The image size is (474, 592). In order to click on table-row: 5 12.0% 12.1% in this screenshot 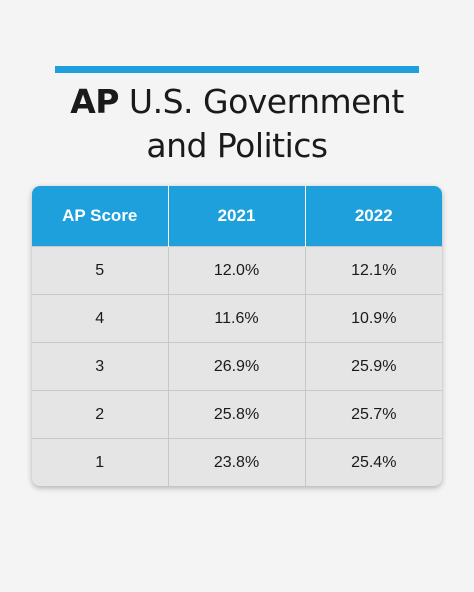, I will do `click(237, 270)`.